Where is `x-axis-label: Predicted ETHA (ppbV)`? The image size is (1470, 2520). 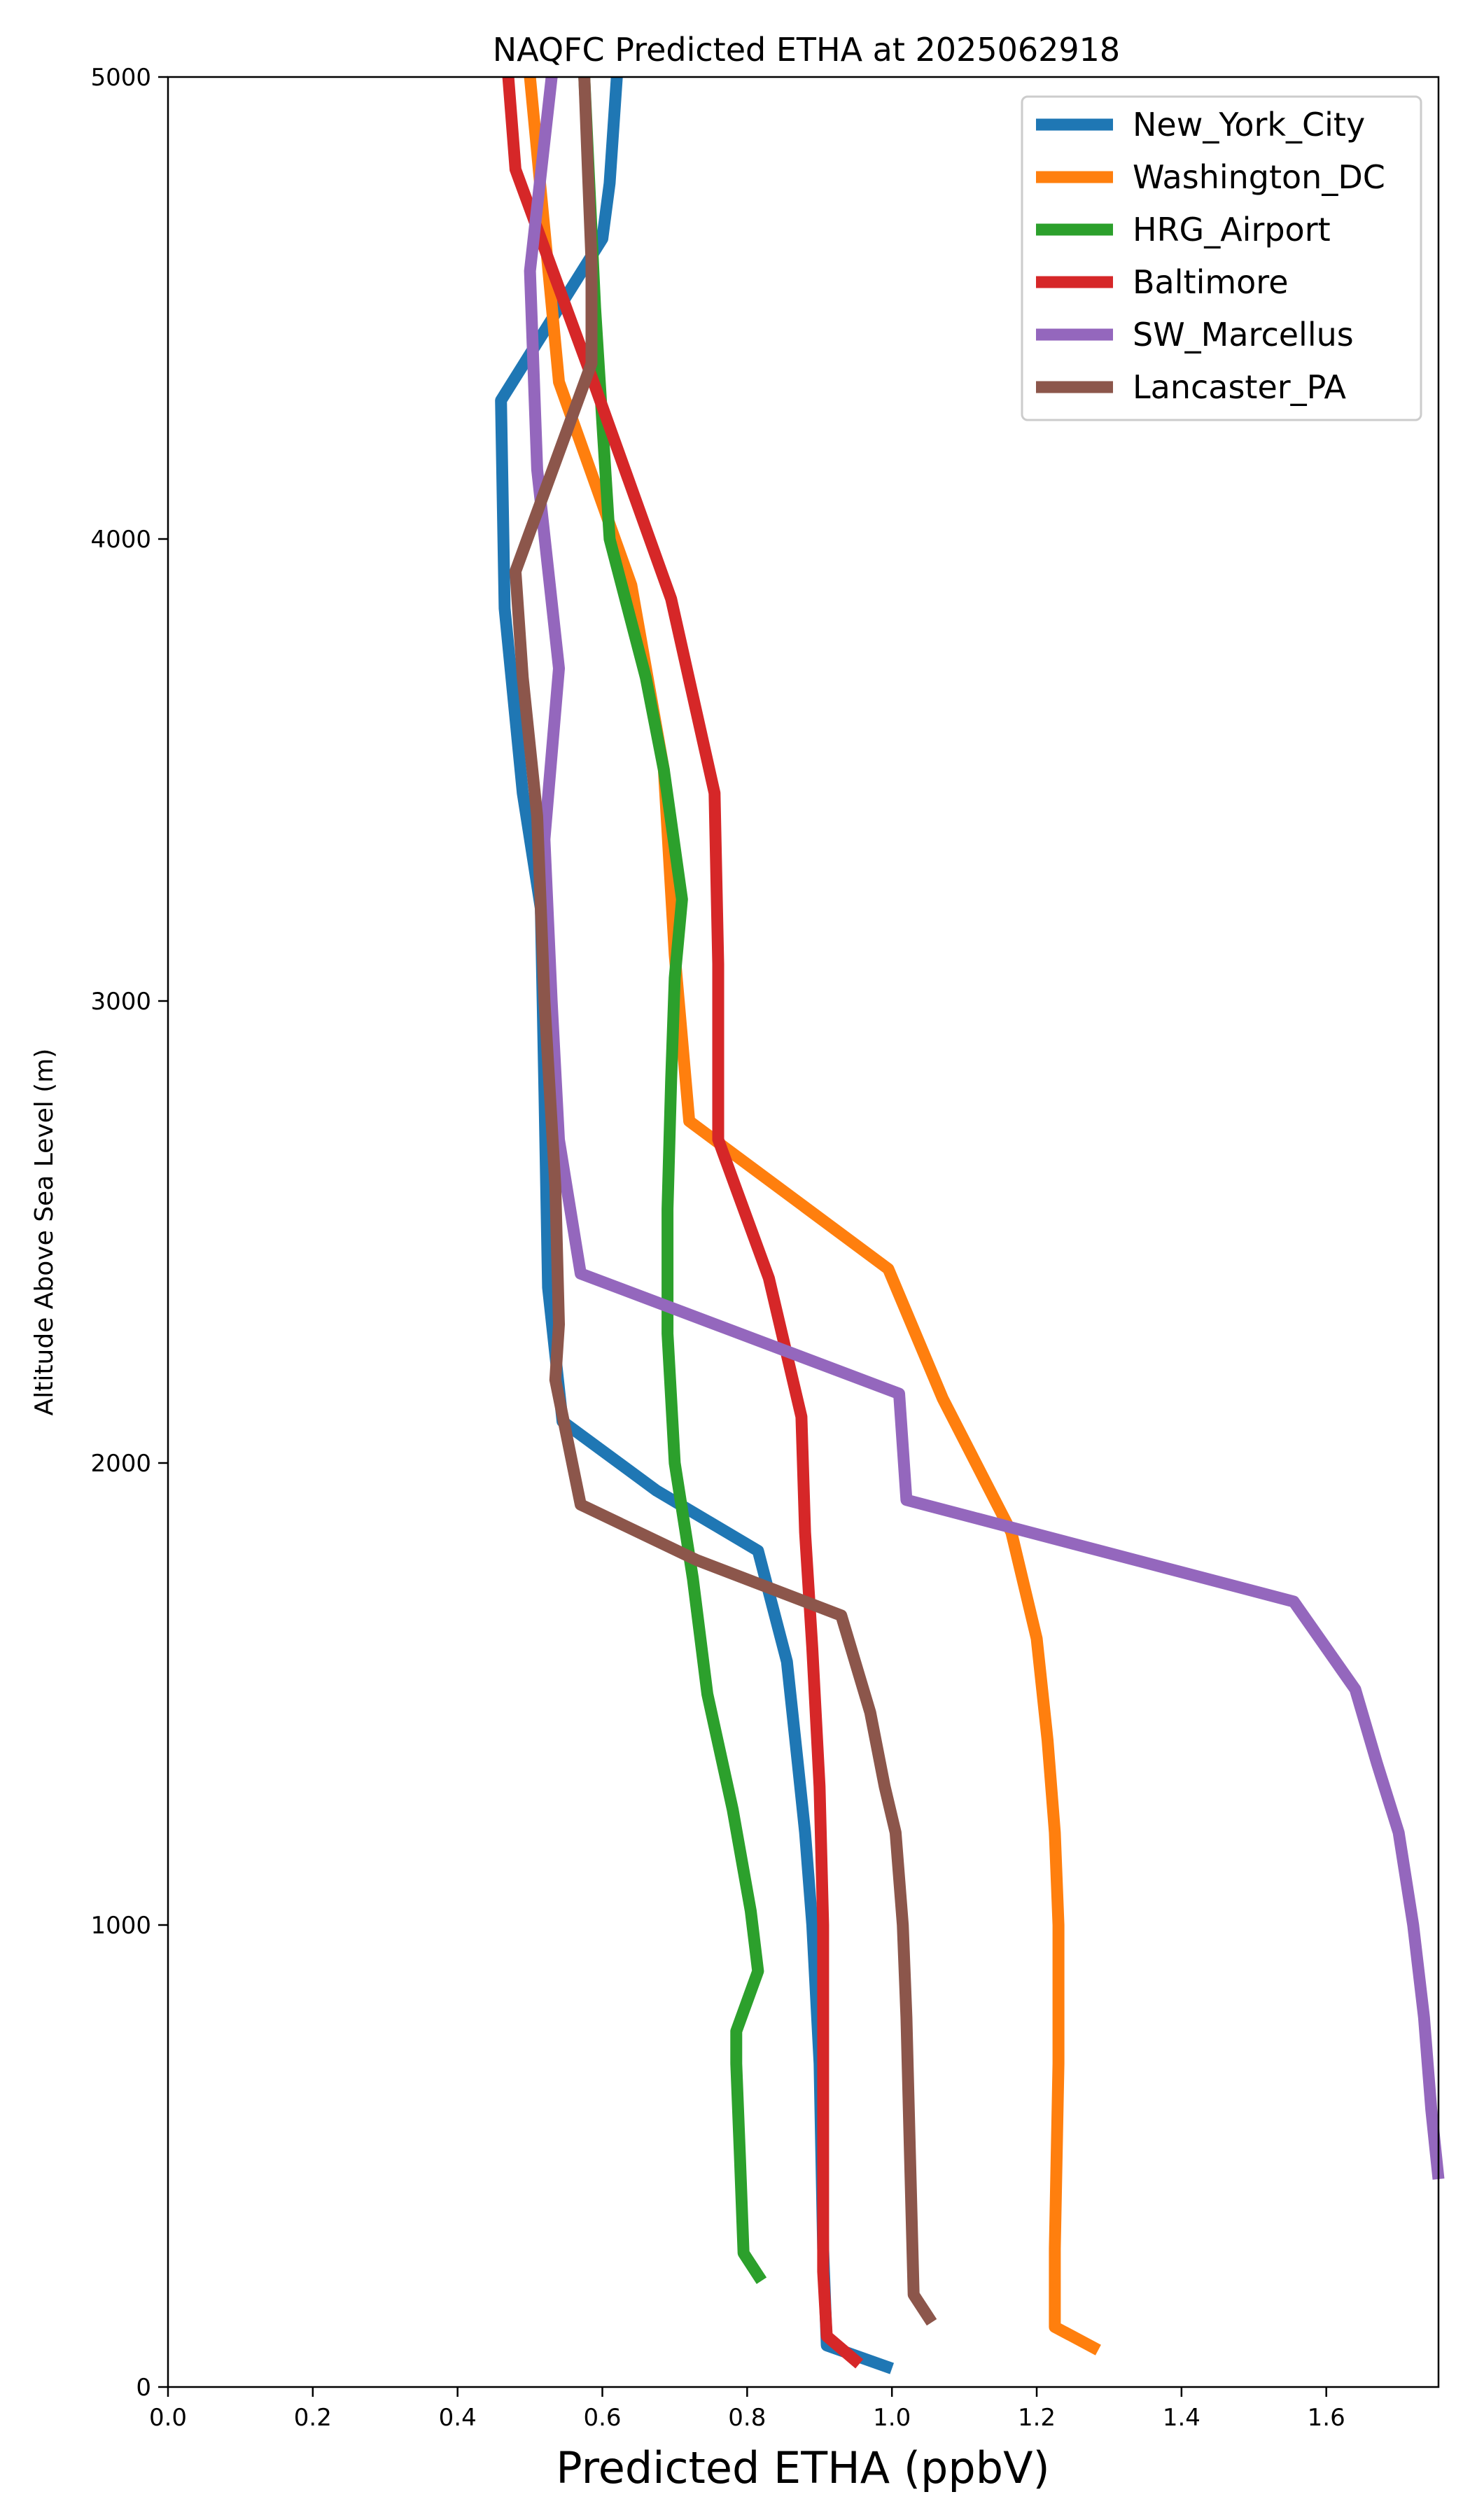 x-axis-label: Predicted ETHA (ppbV) is located at coordinates (802, 2467).